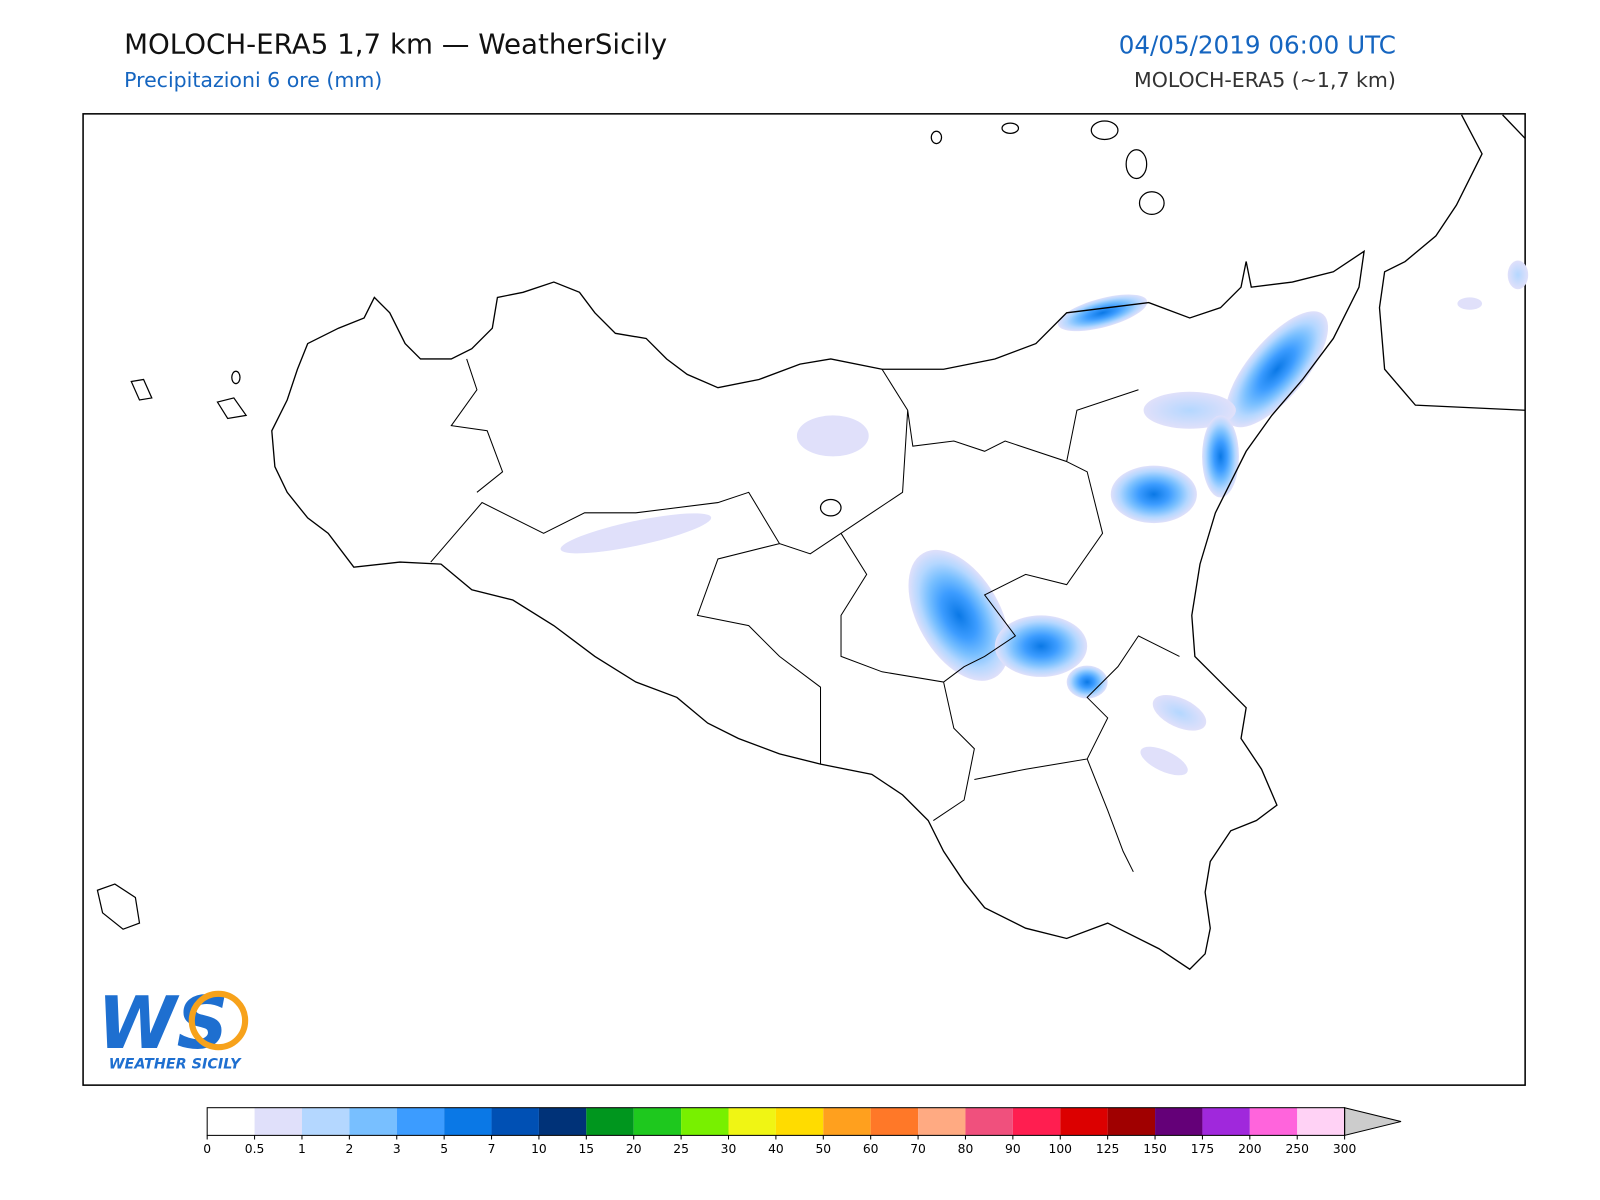  Describe the element at coordinates (175, 1065) in the screenshot. I see `logo-text: WEATHER SICILY` at that location.